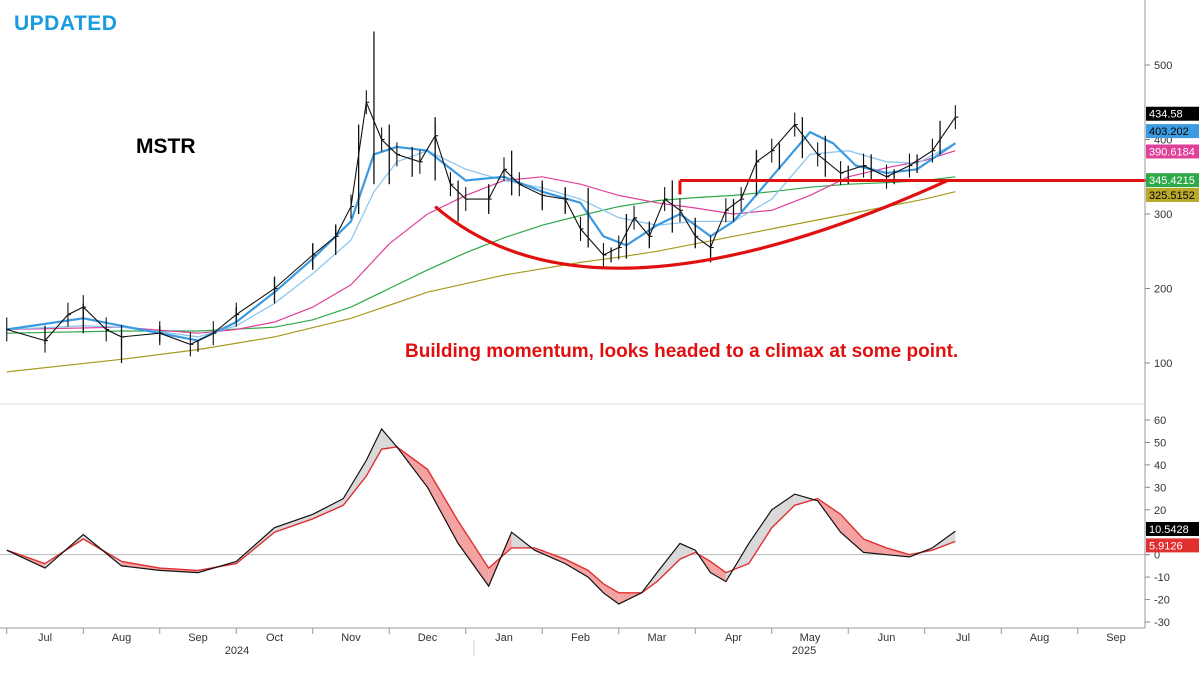  Describe the element at coordinates (1169, 132) in the screenshot. I see `last-value-text: 403.202` at that location.